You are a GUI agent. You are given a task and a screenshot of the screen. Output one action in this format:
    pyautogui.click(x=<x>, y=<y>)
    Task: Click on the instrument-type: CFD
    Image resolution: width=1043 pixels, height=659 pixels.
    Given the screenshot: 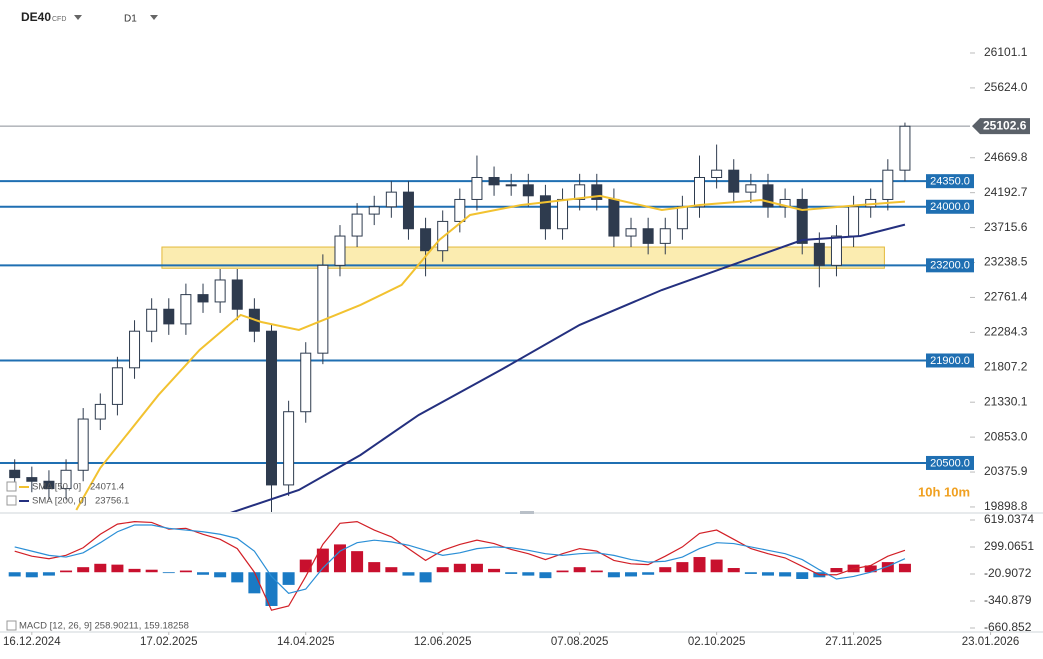 What is the action you would take?
    pyautogui.click(x=59, y=19)
    